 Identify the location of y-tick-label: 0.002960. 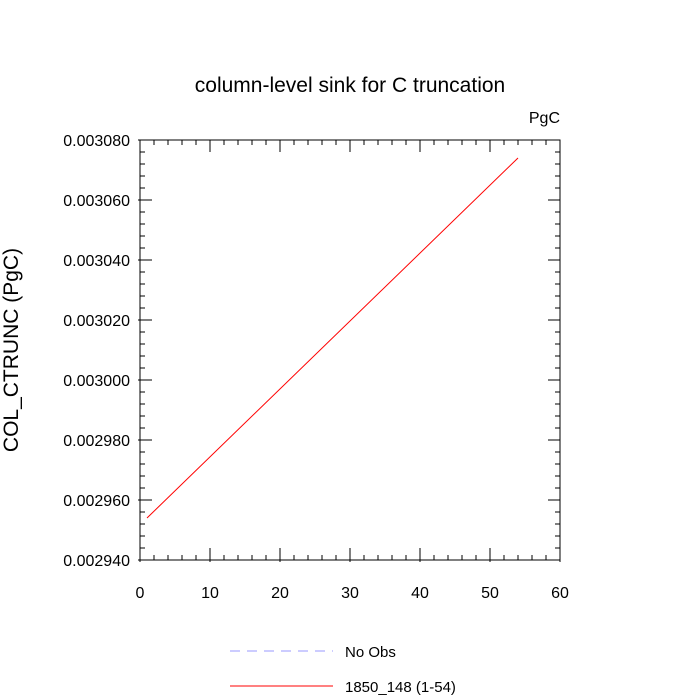
(96, 501).